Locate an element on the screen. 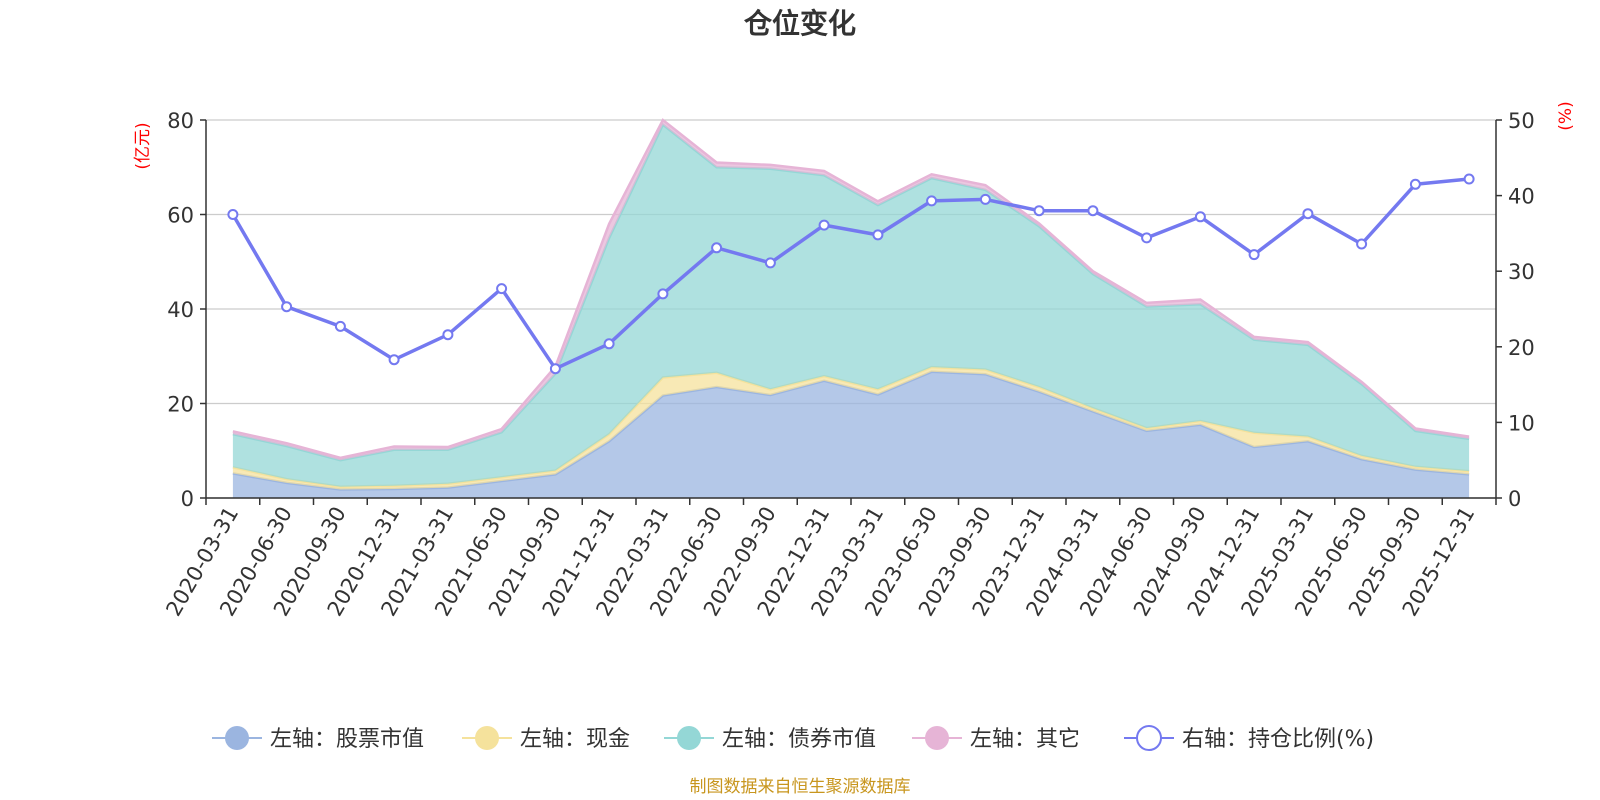 This screenshot has height=800, width=1600. left-tick-label: 0 is located at coordinates (187, 499).